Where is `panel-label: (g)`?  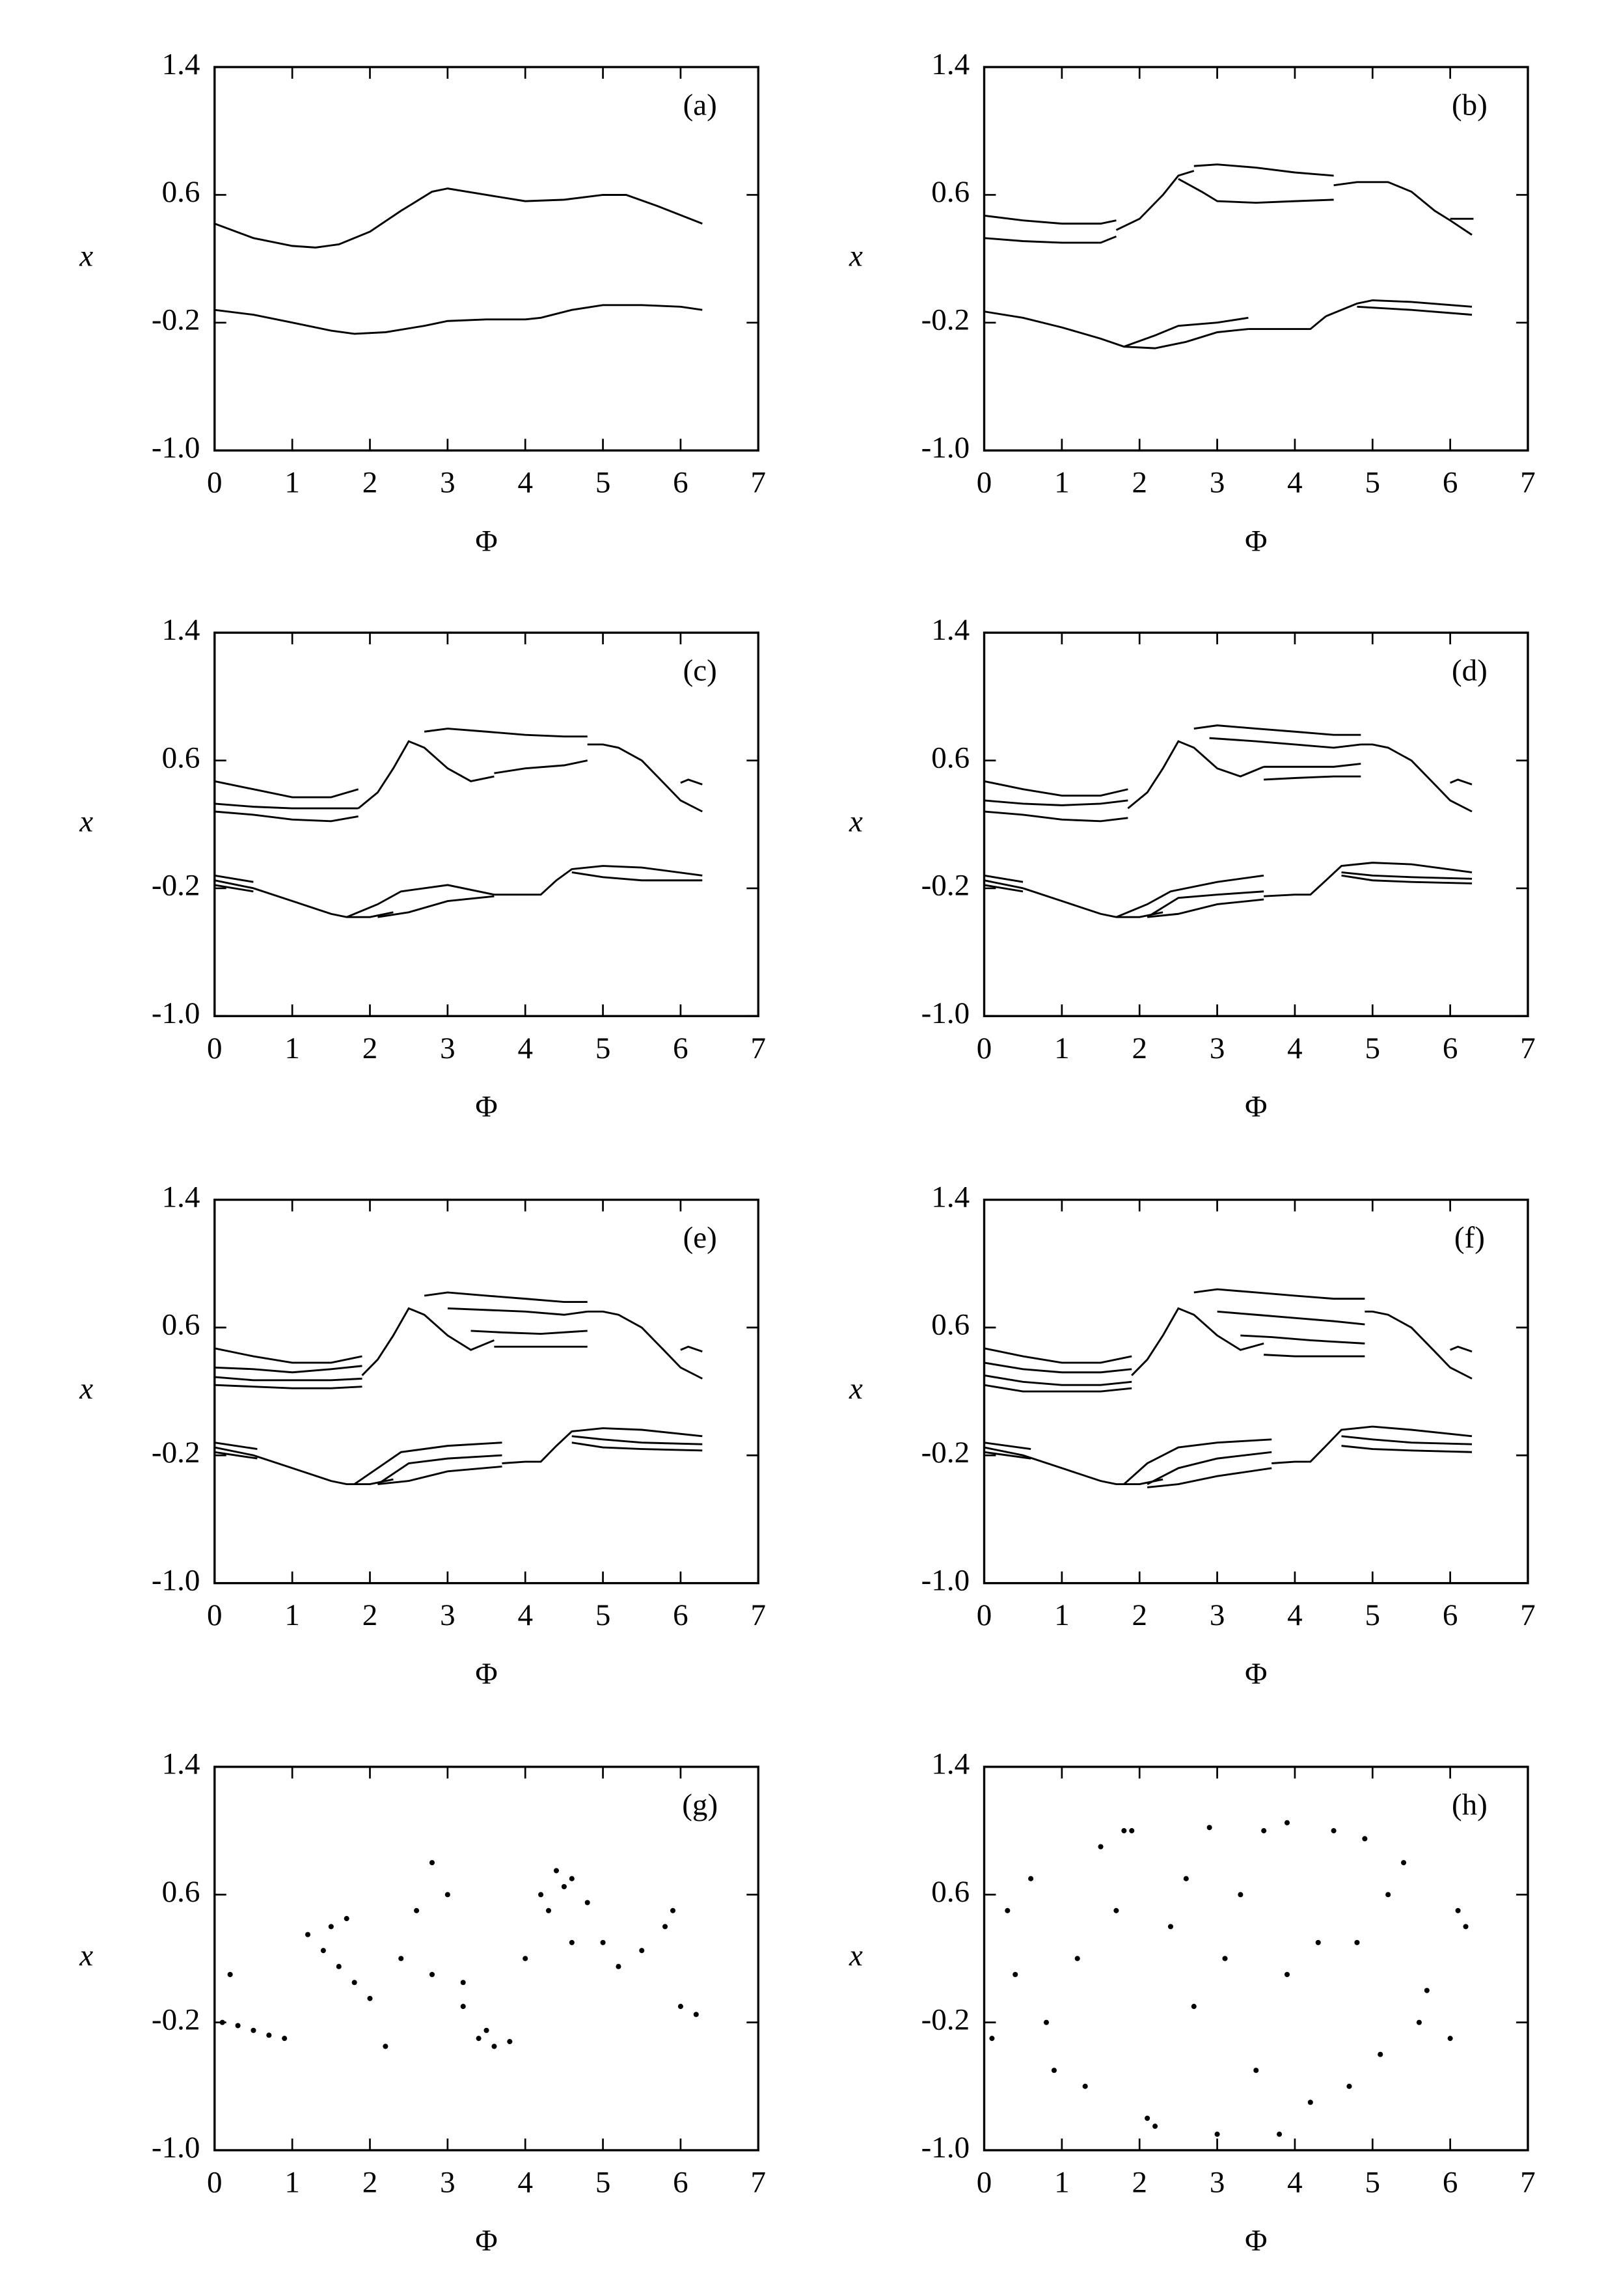 panel-label: (g) is located at coordinates (700, 1805).